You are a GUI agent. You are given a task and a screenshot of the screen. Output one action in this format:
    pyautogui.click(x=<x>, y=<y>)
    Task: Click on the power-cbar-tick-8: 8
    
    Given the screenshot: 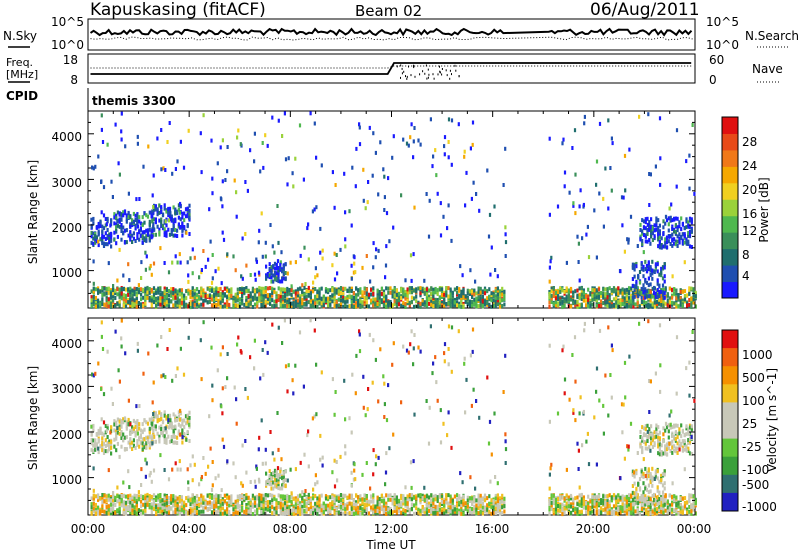 What is the action you would take?
    pyautogui.click(x=746, y=255)
    